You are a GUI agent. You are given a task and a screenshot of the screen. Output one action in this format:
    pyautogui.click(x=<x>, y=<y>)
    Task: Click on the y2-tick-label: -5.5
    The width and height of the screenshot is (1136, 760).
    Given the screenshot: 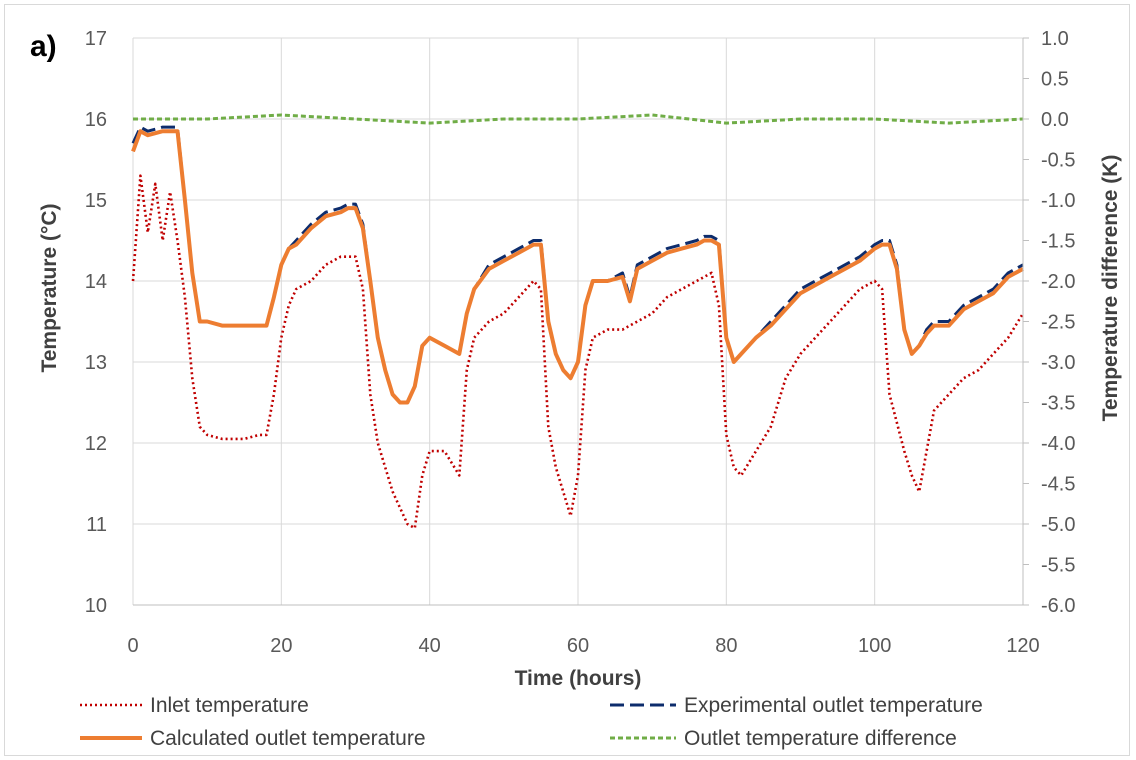 What is the action you would take?
    pyautogui.click(x=1058, y=566)
    